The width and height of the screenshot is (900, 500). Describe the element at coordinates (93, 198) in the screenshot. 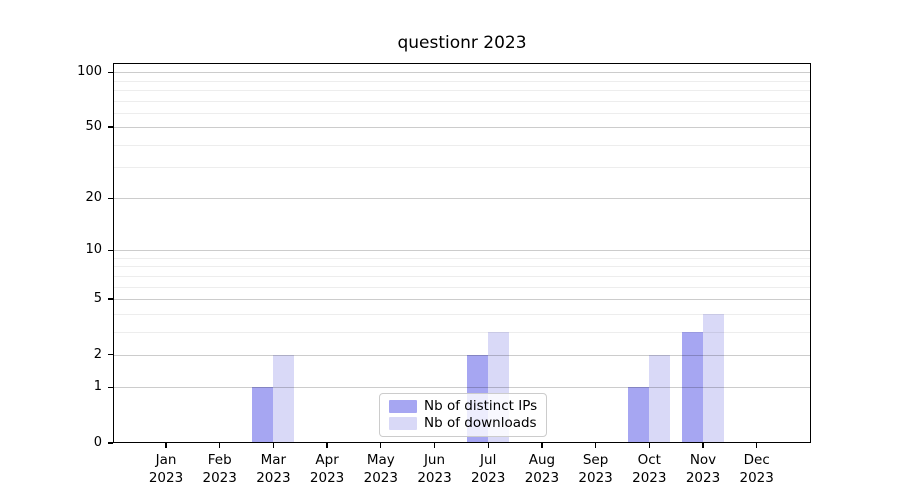

I see `y-tick-label-20: 20` at that location.